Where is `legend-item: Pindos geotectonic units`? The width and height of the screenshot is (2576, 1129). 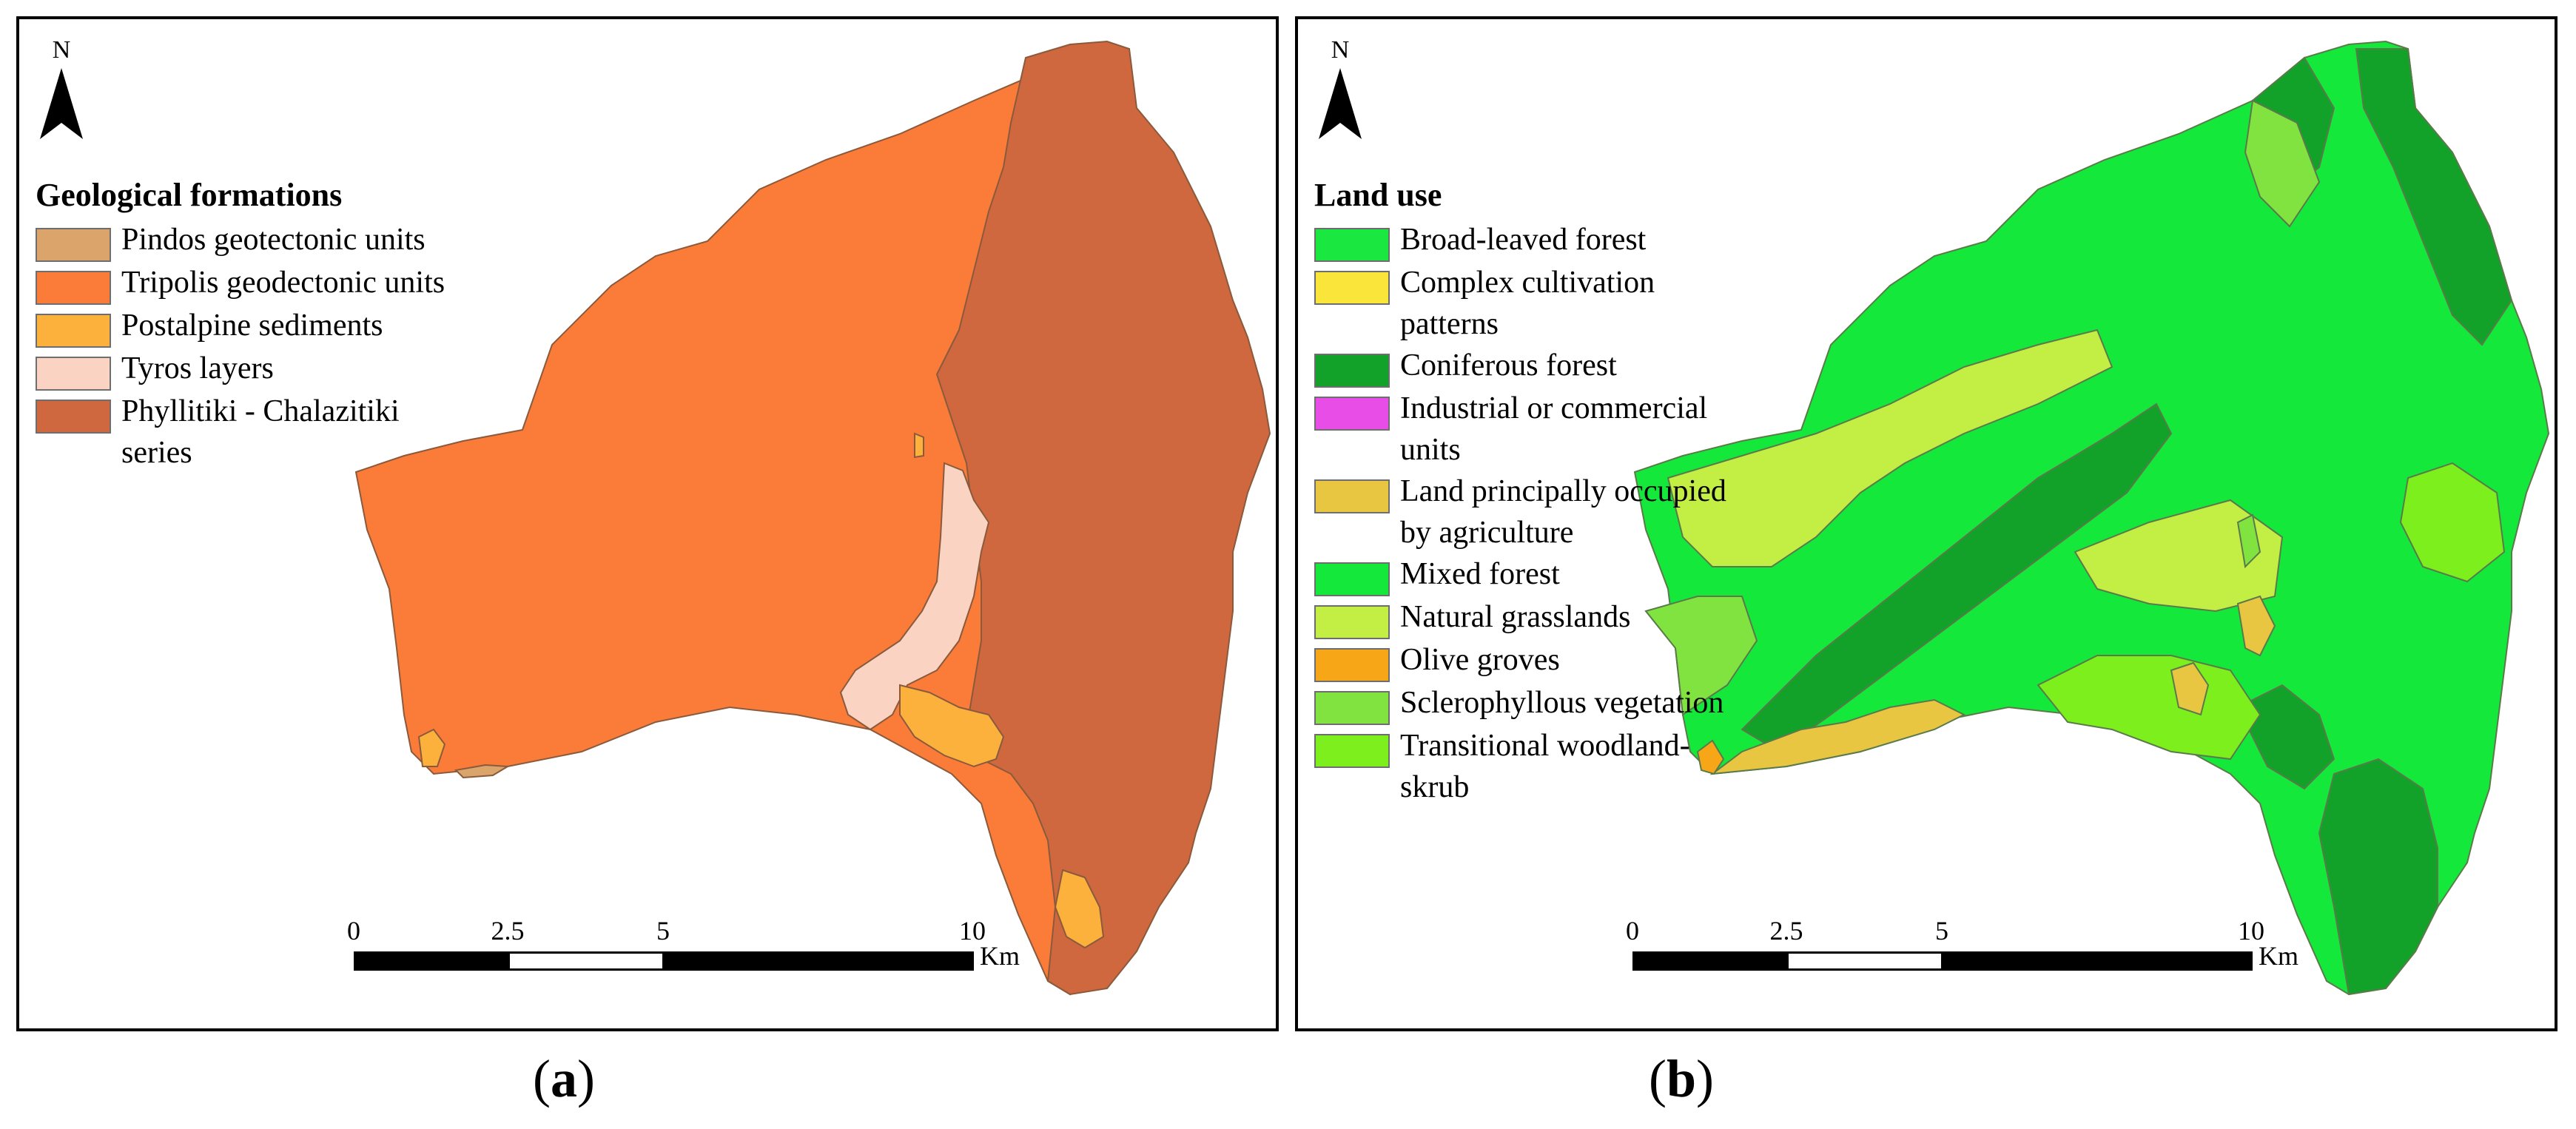
legend-item: Pindos geotectonic units is located at coordinates (252, 241).